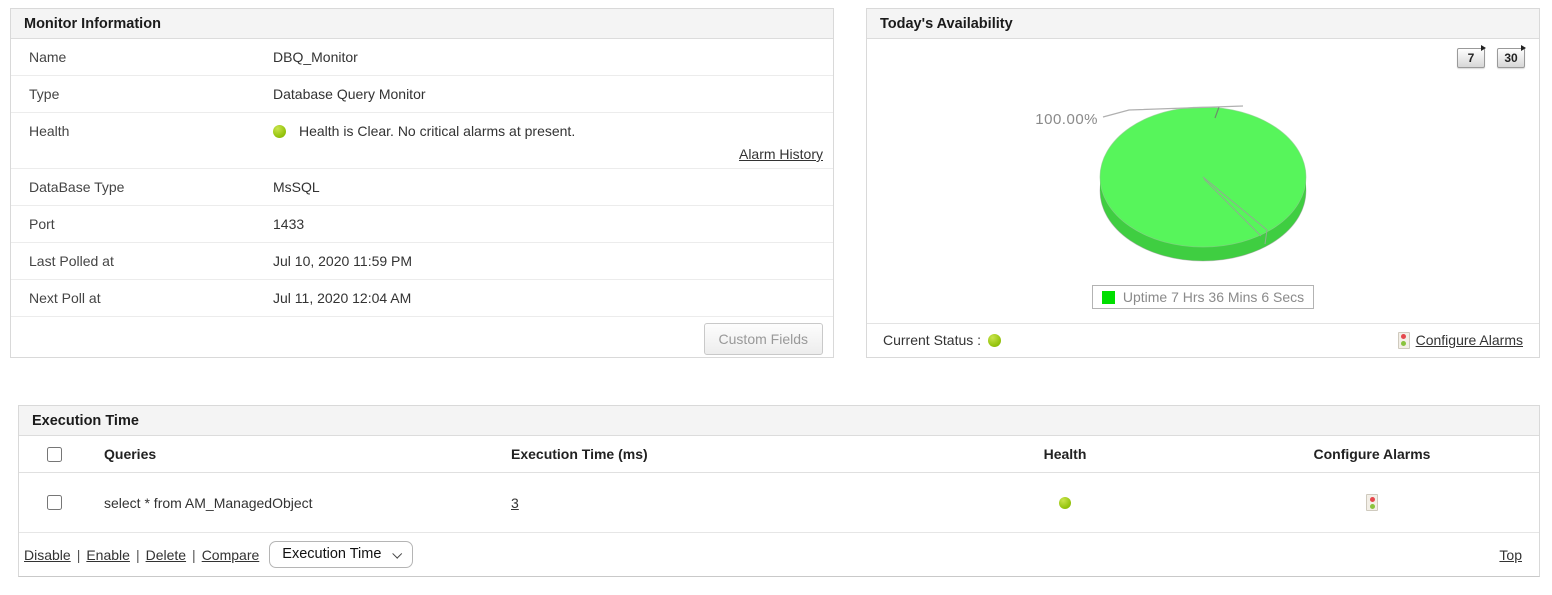 This screenshot has width=1552, height=595. I want to click on disable-link: Disable, so click(47, 554).